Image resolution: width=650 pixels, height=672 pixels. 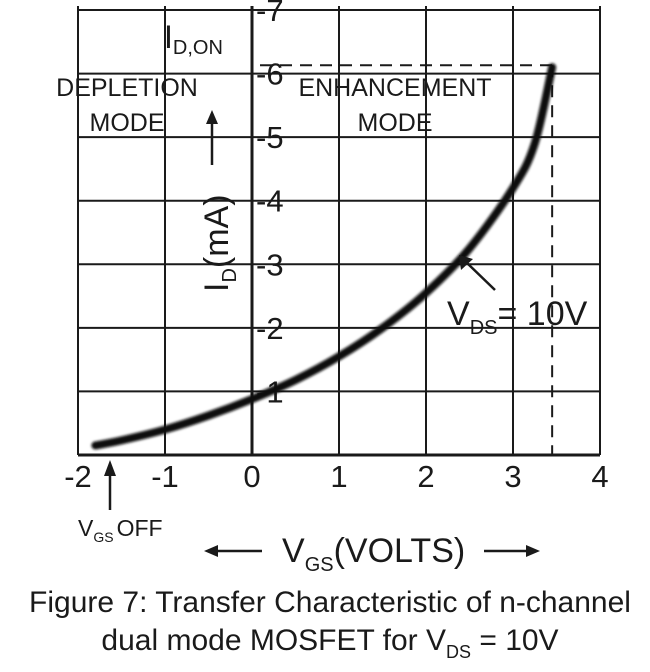 What do you see at coordinates (373, 554) in the screenshot?
I see `x-axis-label: VGS(VOLTS)` at bounding box center [373, 554].